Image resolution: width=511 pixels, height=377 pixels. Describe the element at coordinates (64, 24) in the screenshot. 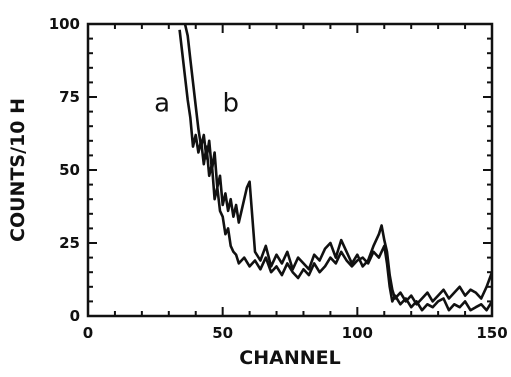

I see `y-tick-label: 100` at that location.